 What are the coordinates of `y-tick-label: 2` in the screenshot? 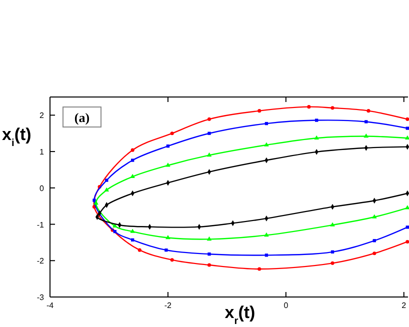 It's located at (42, 115).